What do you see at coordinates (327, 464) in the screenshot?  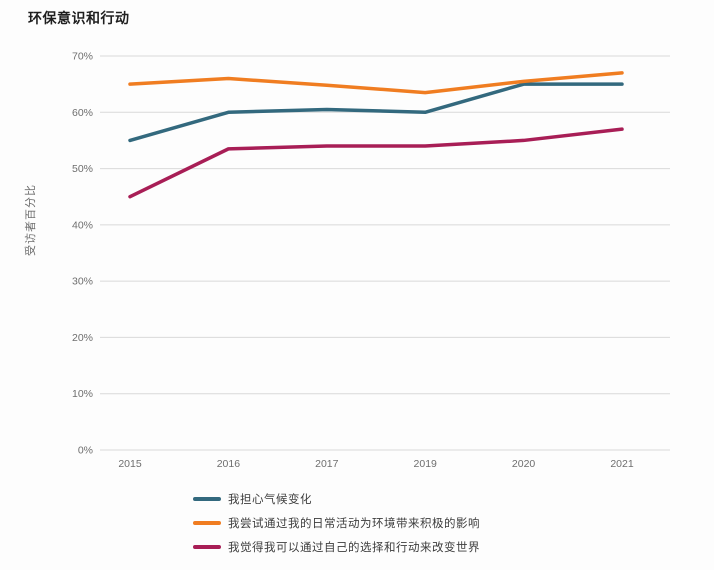 I see `x-tick-label: 2017` at bounding box center [327, 464].